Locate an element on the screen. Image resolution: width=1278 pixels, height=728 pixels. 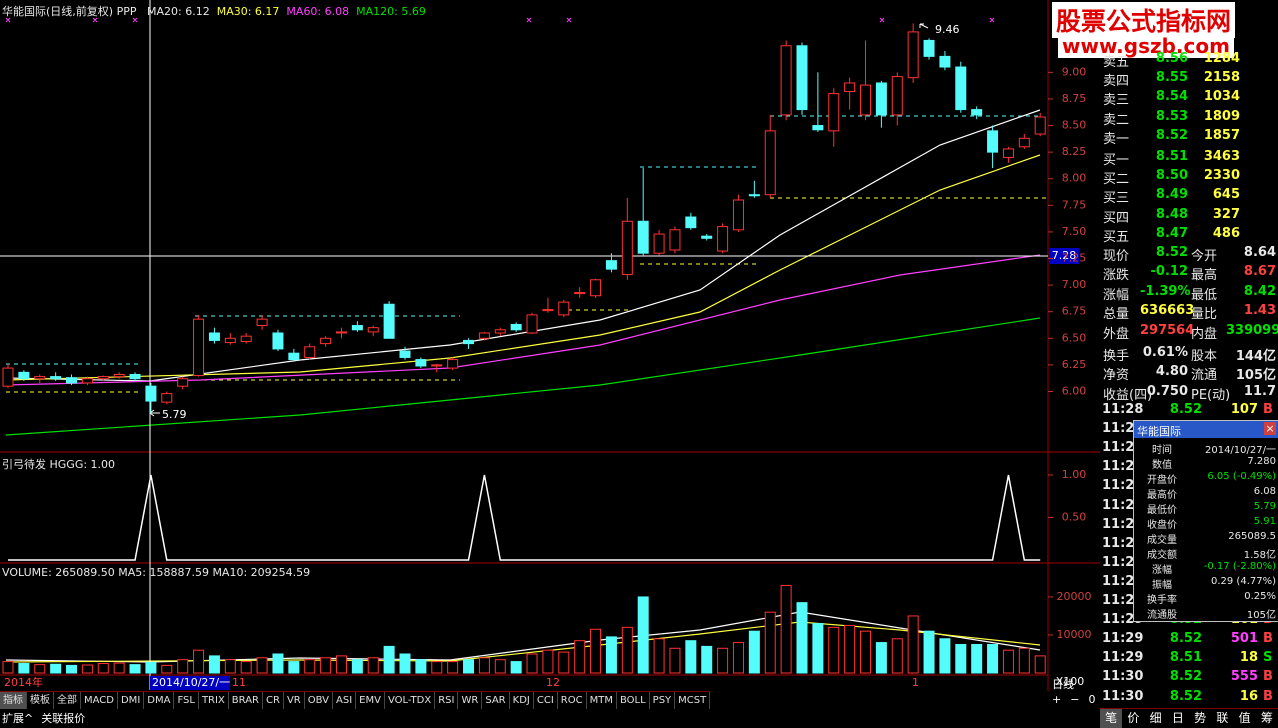
book-label: 买五 is located at coordinates (1116, 237).